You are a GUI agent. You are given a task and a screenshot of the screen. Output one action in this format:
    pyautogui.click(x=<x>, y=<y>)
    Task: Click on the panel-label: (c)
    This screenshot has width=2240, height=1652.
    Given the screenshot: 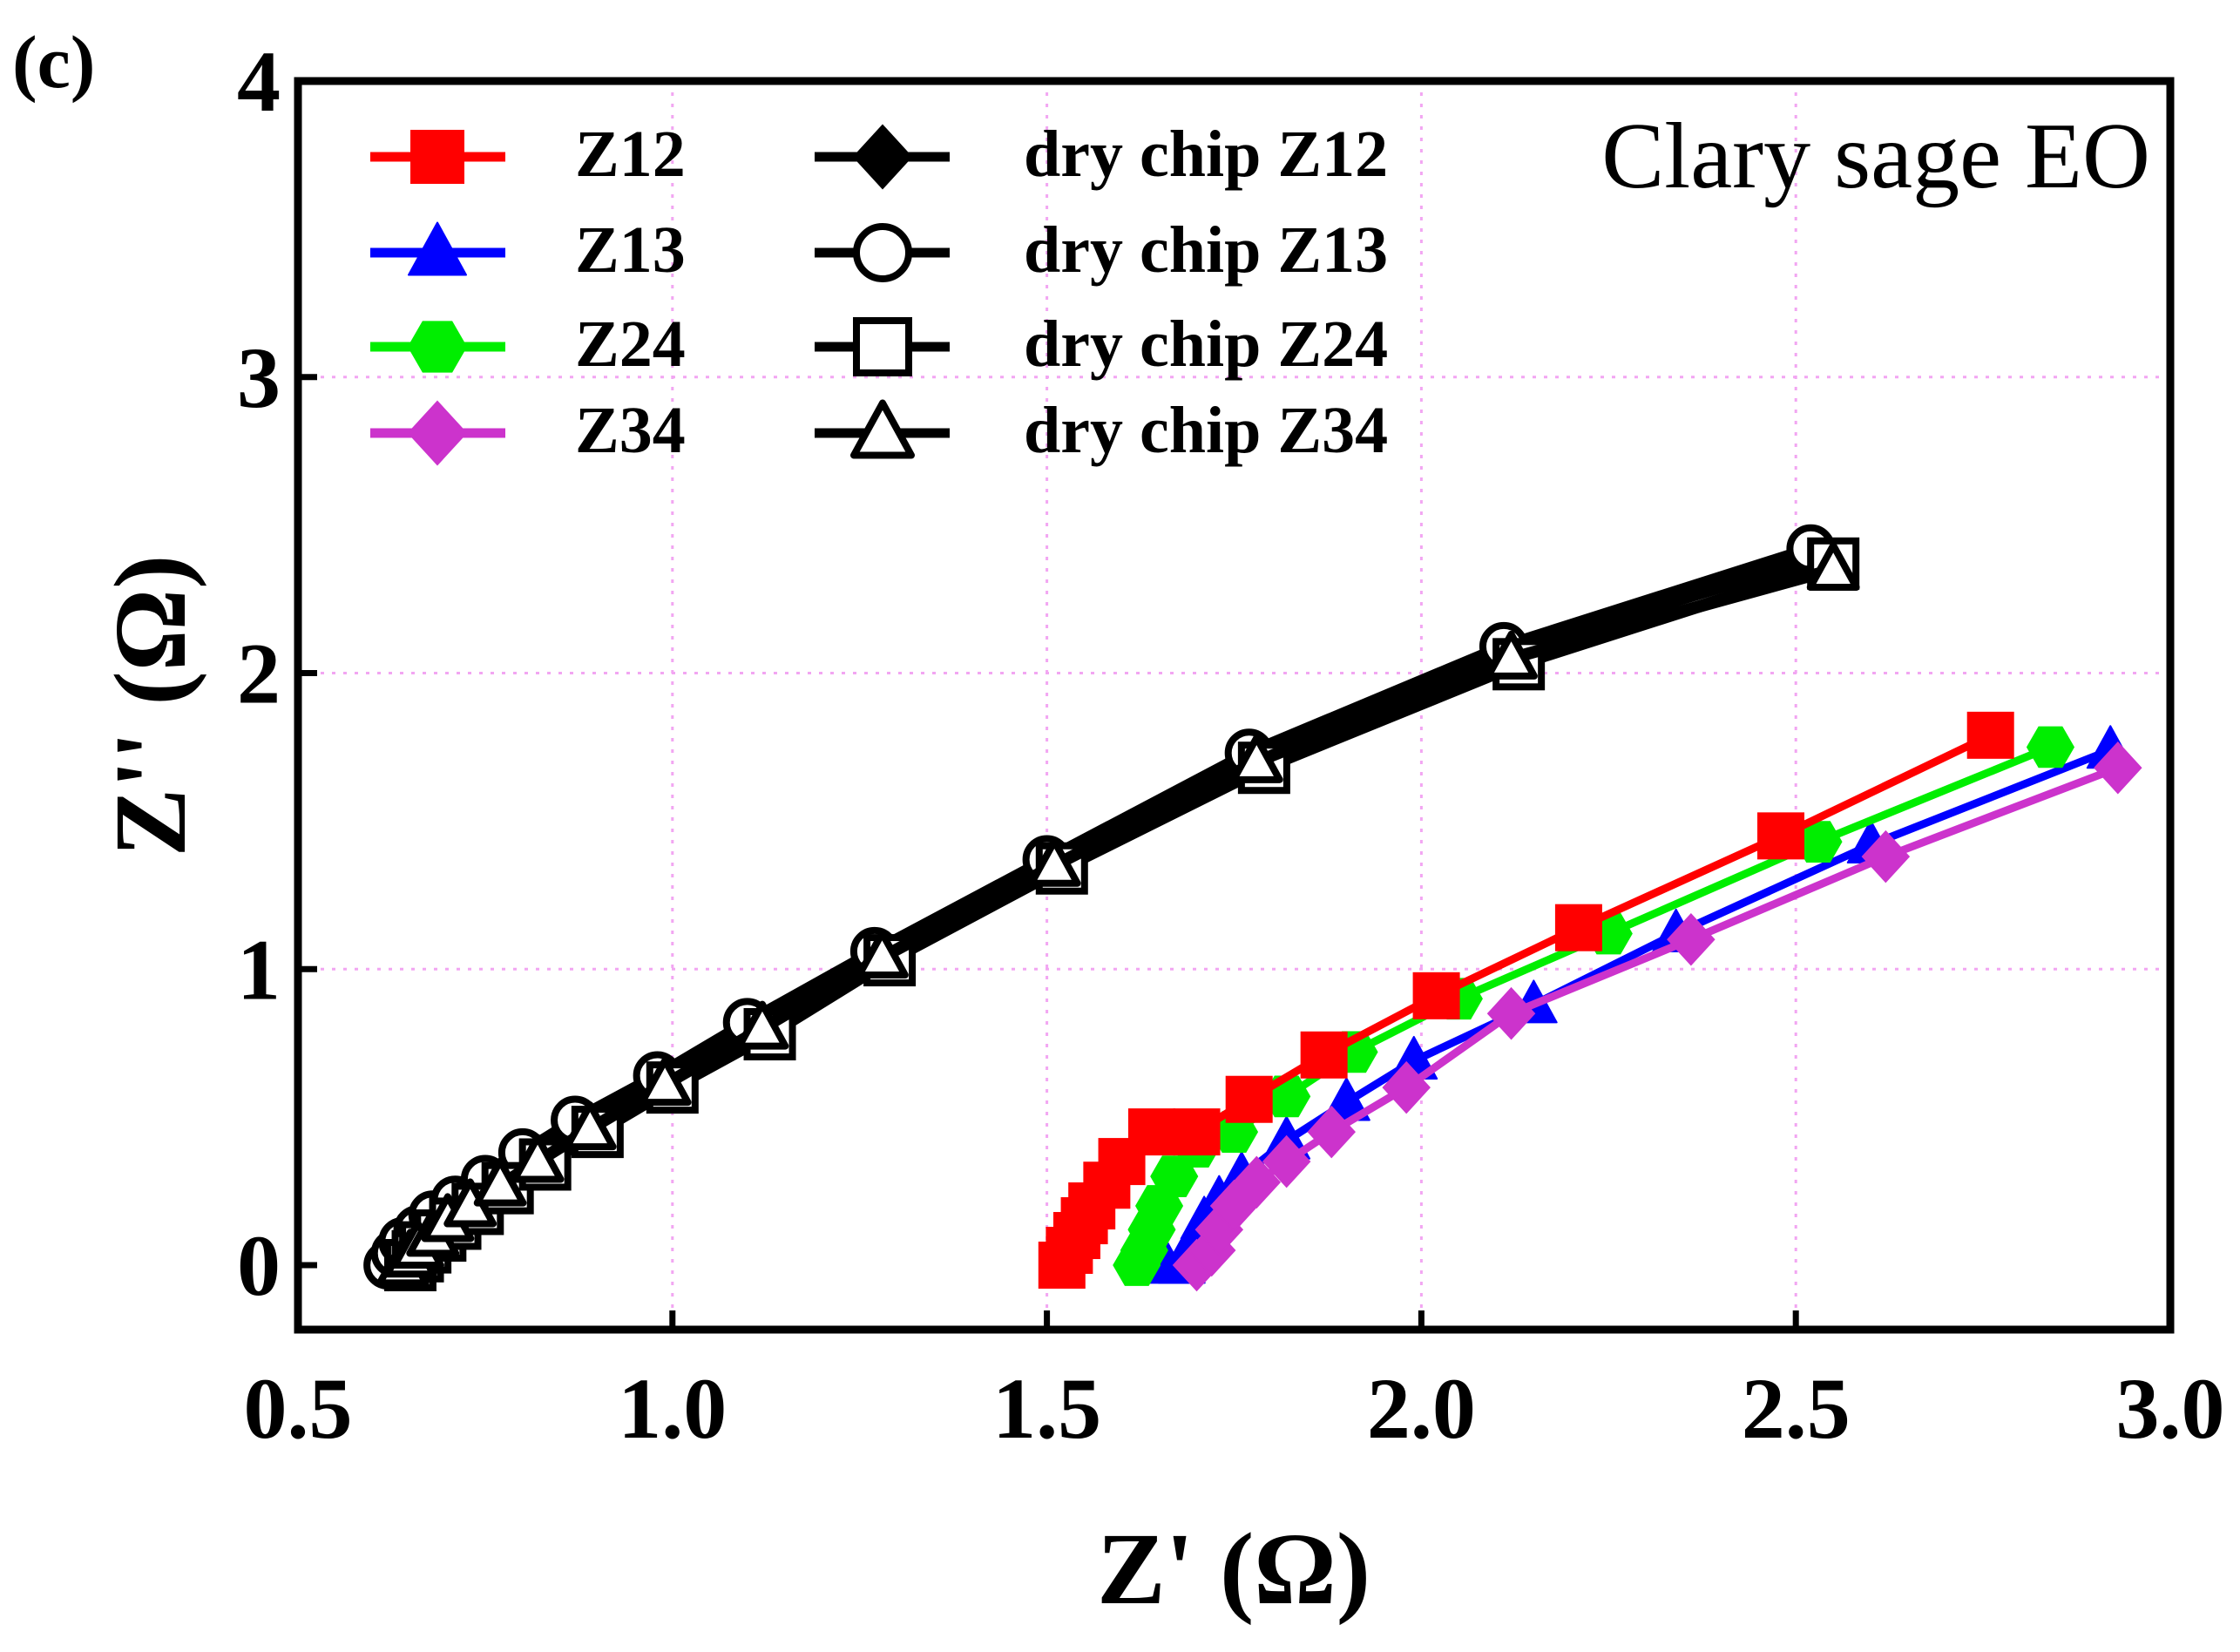 What is the action you would take?
    pyautogui.click(x=53, y=62)
    